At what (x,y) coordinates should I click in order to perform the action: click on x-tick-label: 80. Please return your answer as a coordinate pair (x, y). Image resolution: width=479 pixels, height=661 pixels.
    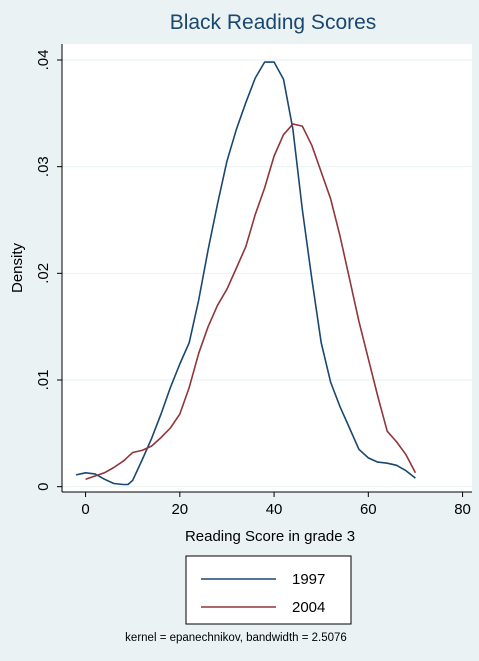
    Looking at the image, I should click on (462, 509).